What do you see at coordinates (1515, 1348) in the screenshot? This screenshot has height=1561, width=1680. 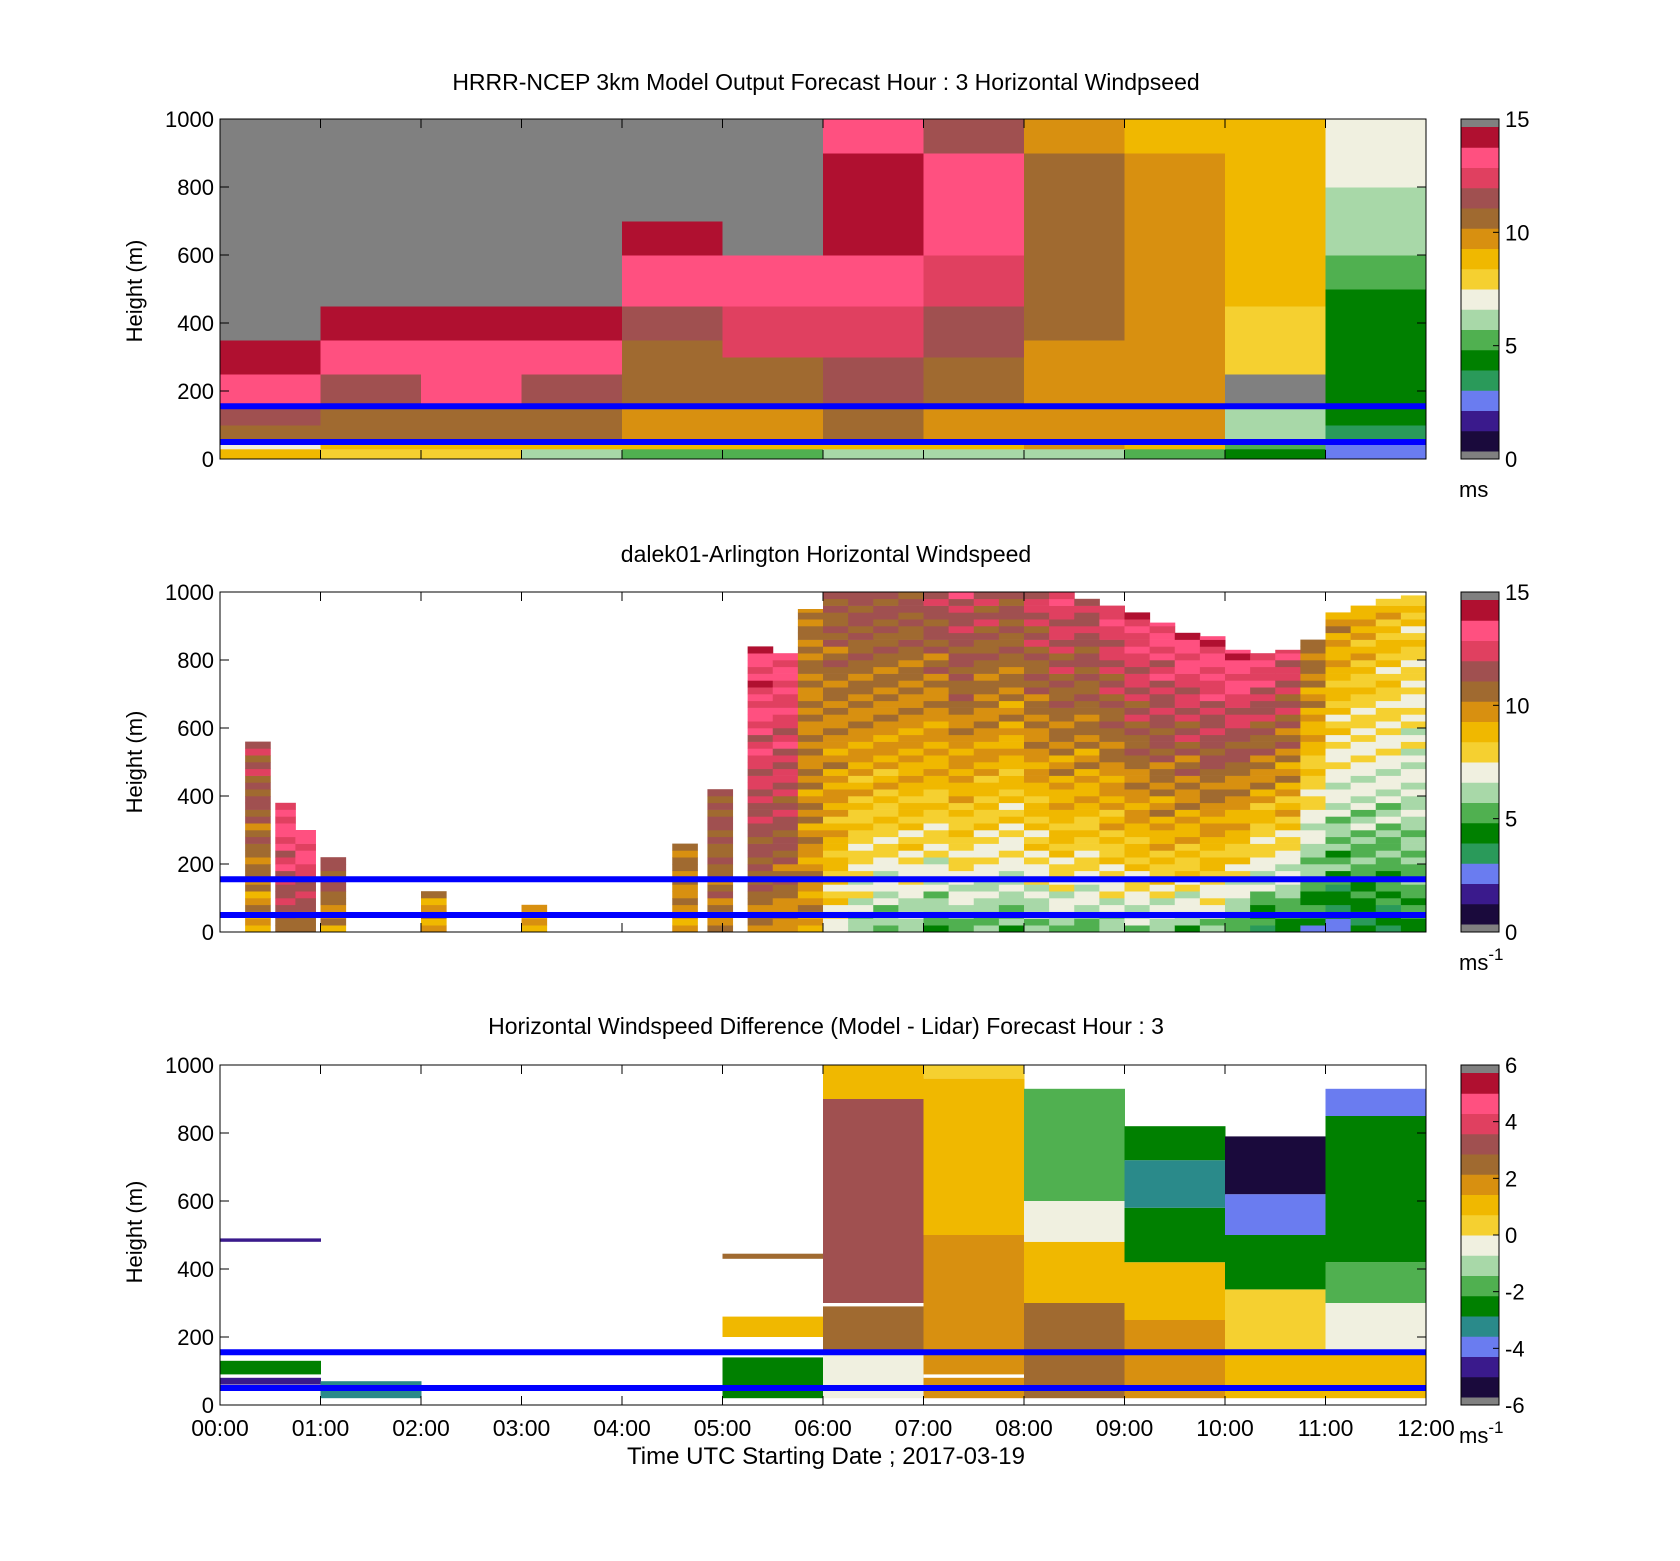 I see `colorbar-tick-label: -4` at bounding box center [1515, 1348].